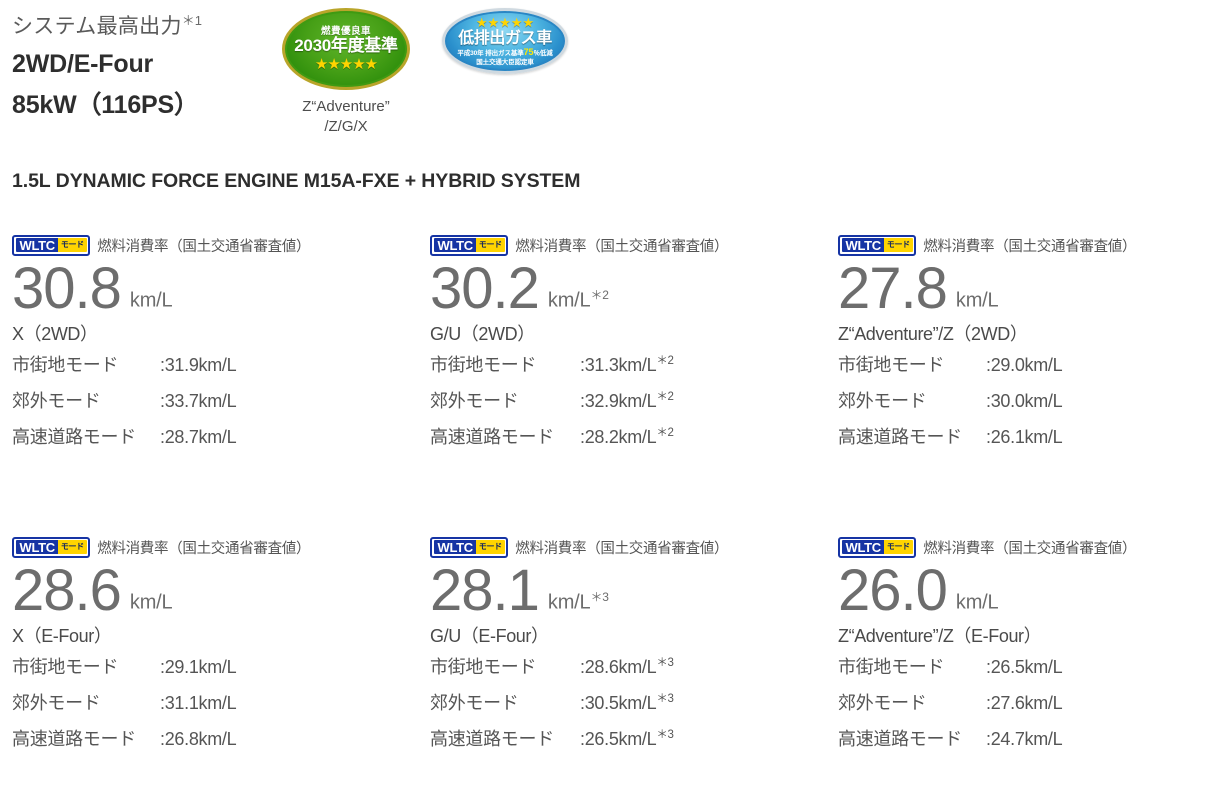 The height and width of the screenshot is (810, 1216). Describe the element at coordinates (665, 735) in the screenshot. I see `mode-value-highway-footnote: ＊3` at that location.